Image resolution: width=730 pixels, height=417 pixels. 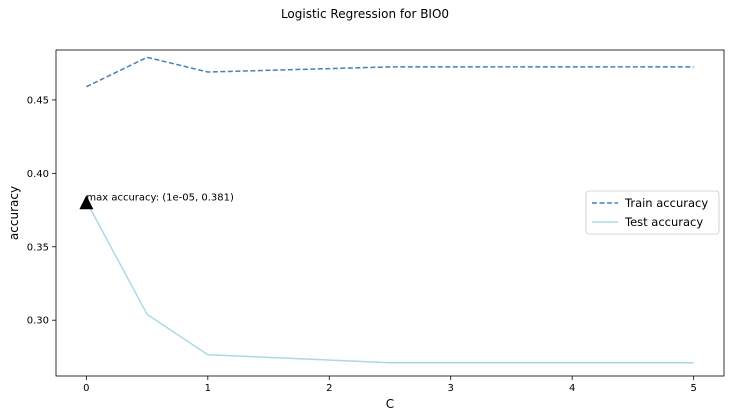 I want to click on x-tick-label: 0, so click(x=86, y=388).